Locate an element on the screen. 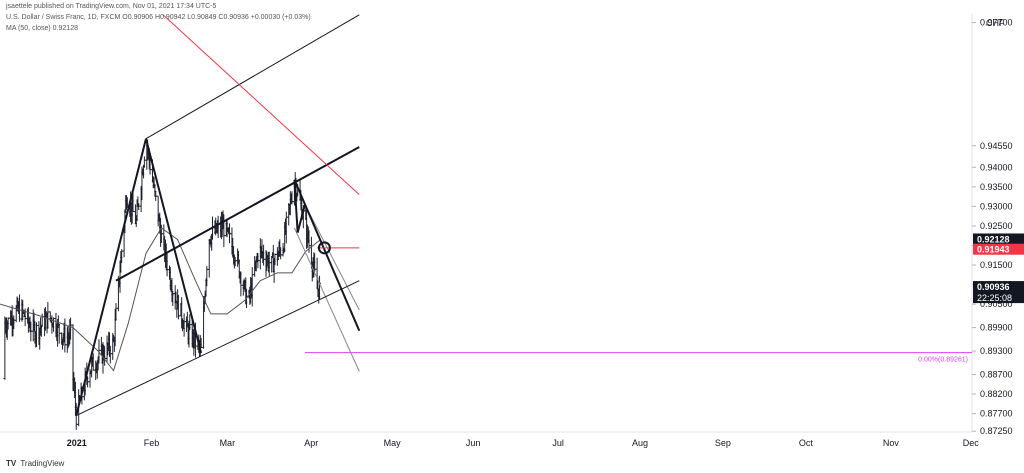 Image resolution: width=1024 pixels, height=473 pixels. brand-label: TradingView is located at coordinates (42, 463).